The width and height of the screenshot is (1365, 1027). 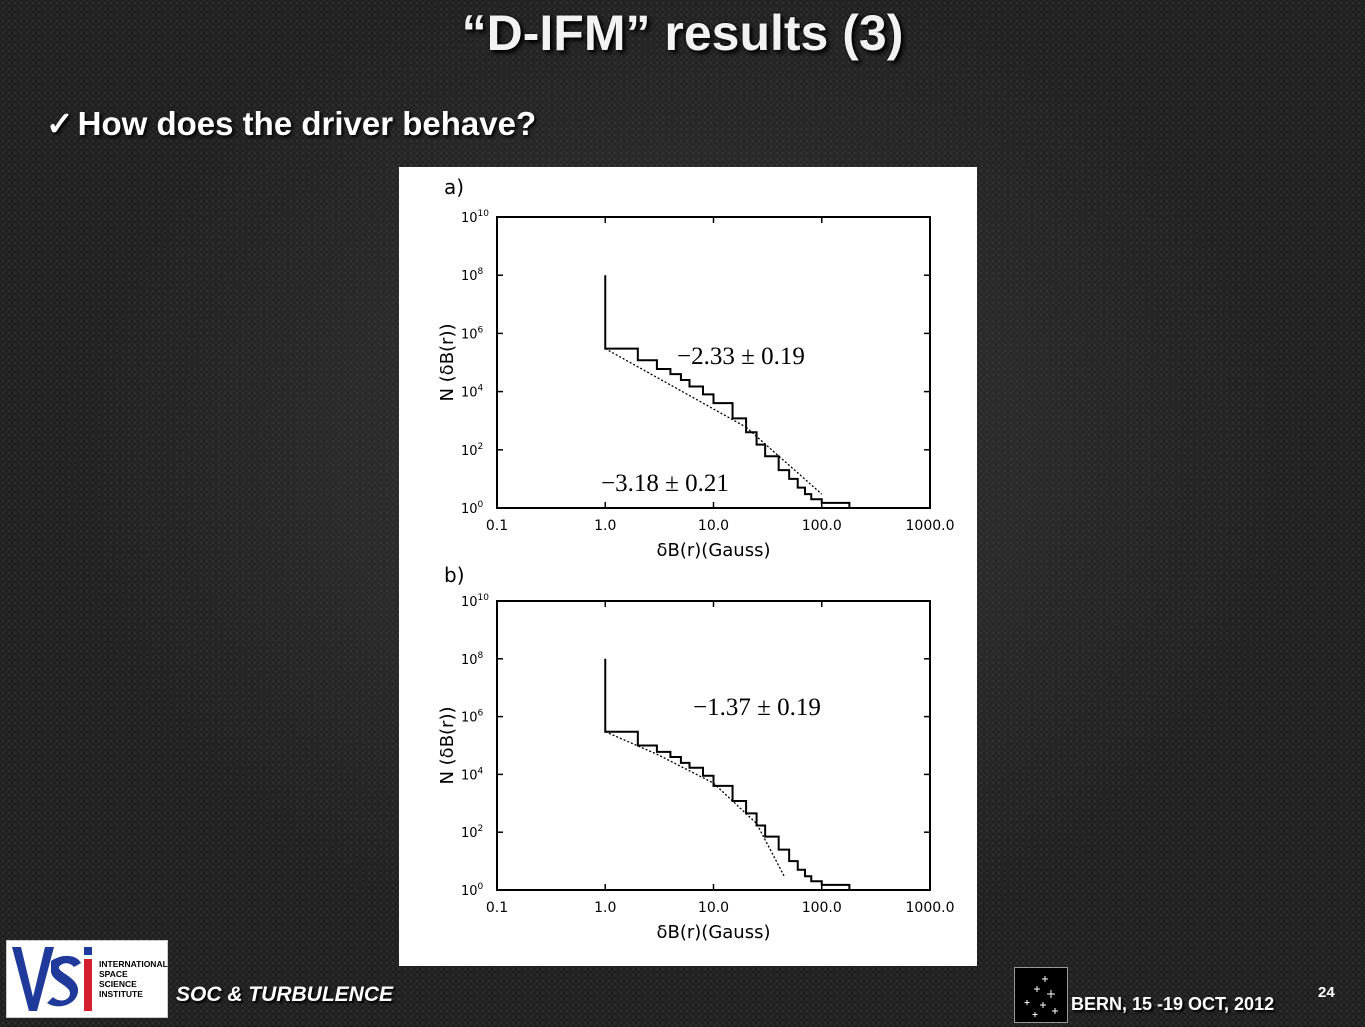 What do you see at coordinates (1173, 1004) in the screenshot?
I see `footer-location-date: BERN, 15 -19 OCT, 2012` at bounding box center [1173, 1004].